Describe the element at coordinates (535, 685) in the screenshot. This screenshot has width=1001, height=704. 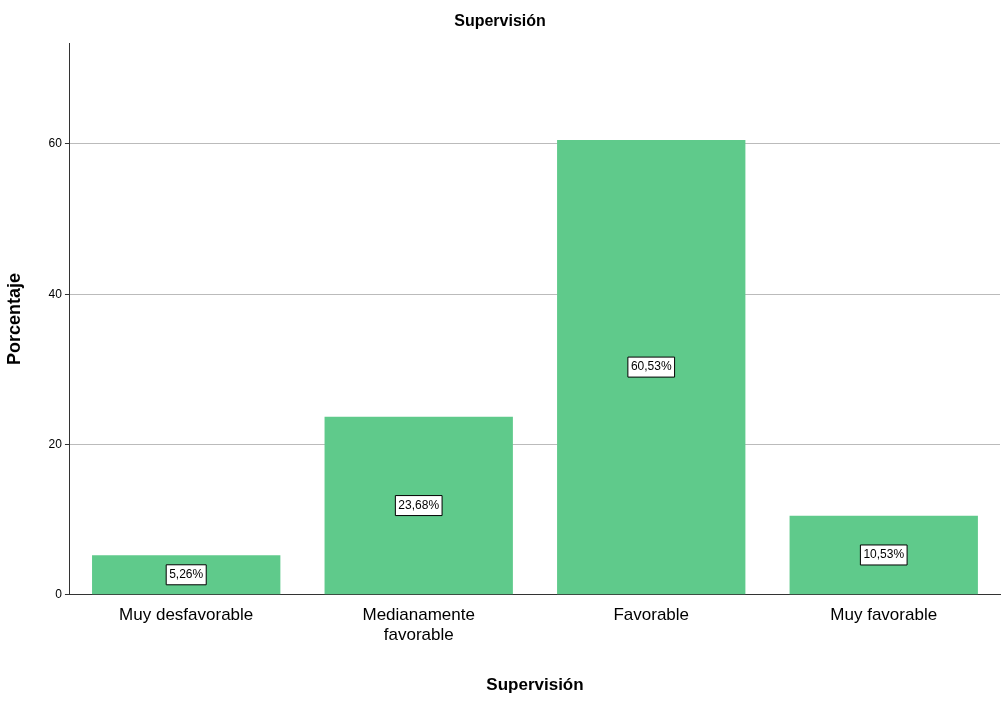
I see `x-axis-title: Supervisión` at that location.